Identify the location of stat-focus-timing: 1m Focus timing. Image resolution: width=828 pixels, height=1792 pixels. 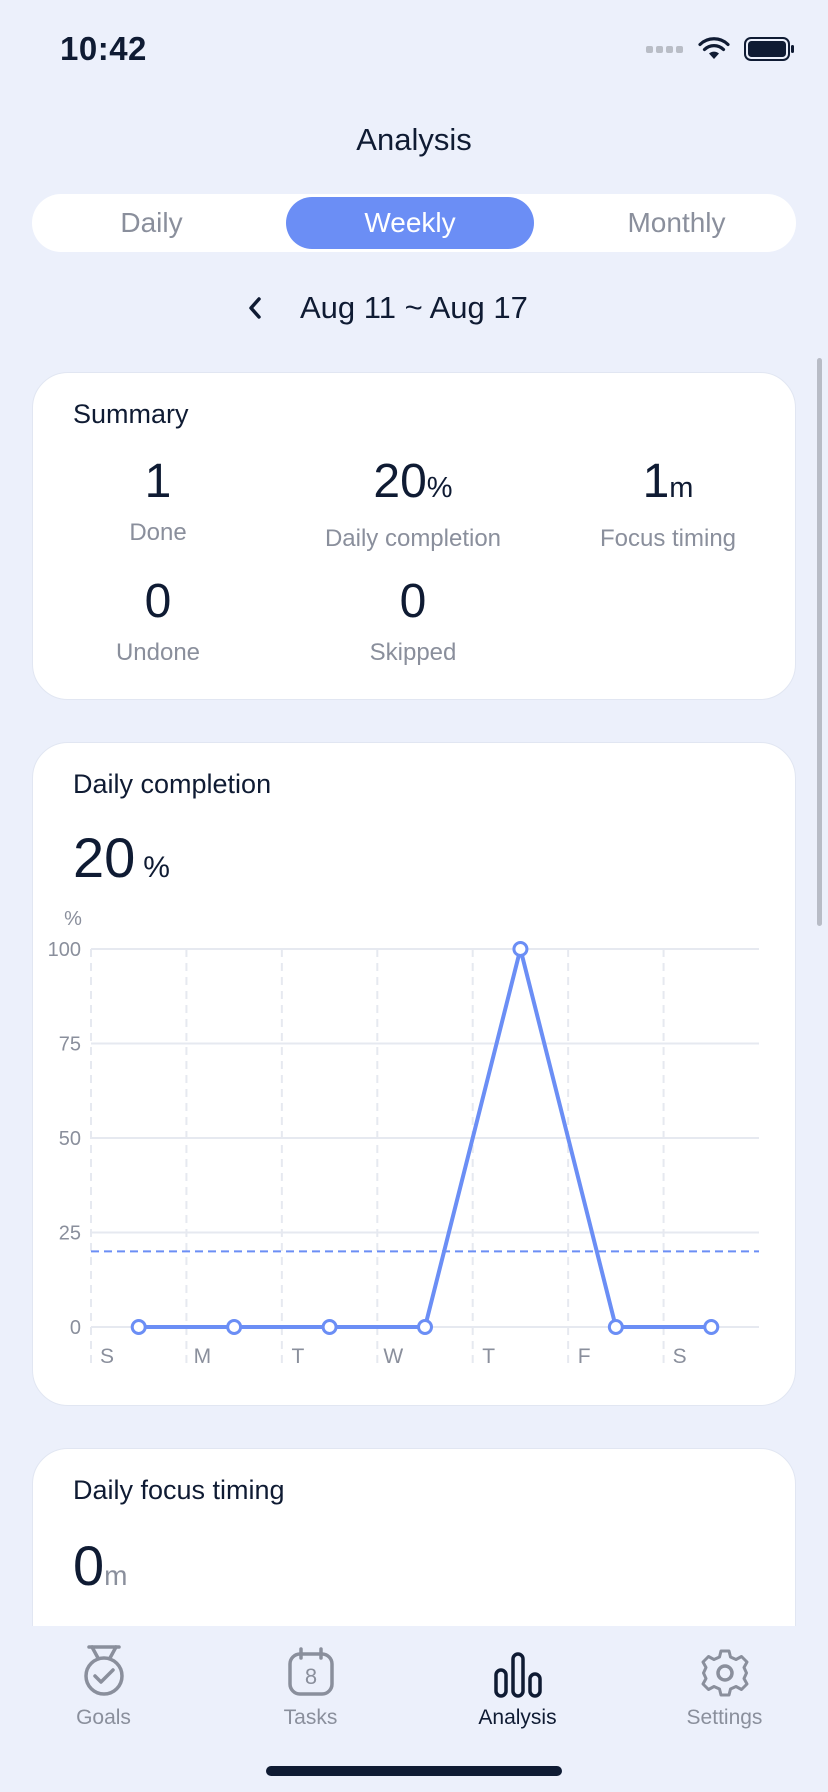
(668, 503).